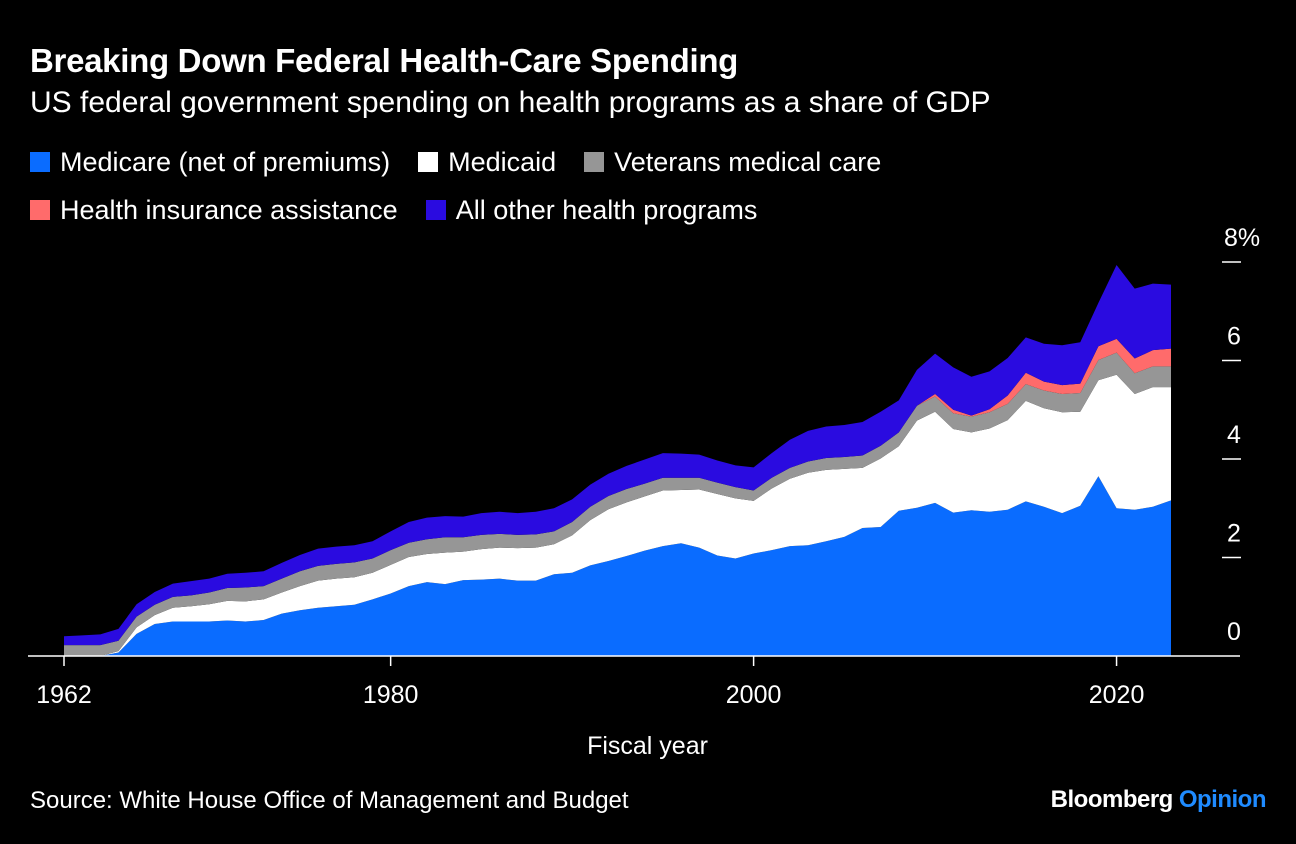  What do you see at coordinates (606, 209) in the screenshot?
I see `legend-label-other-health: All other health programs` at bounding box center [606, 209].